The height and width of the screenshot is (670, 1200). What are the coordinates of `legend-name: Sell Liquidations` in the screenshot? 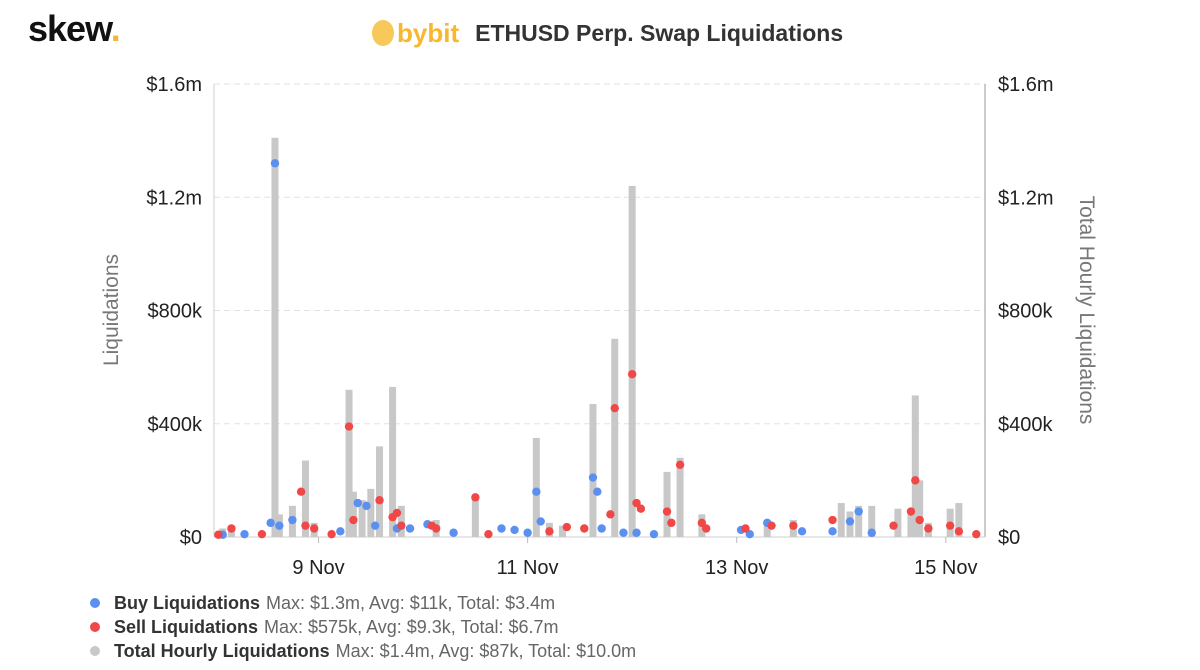 It's located at (186, 626).